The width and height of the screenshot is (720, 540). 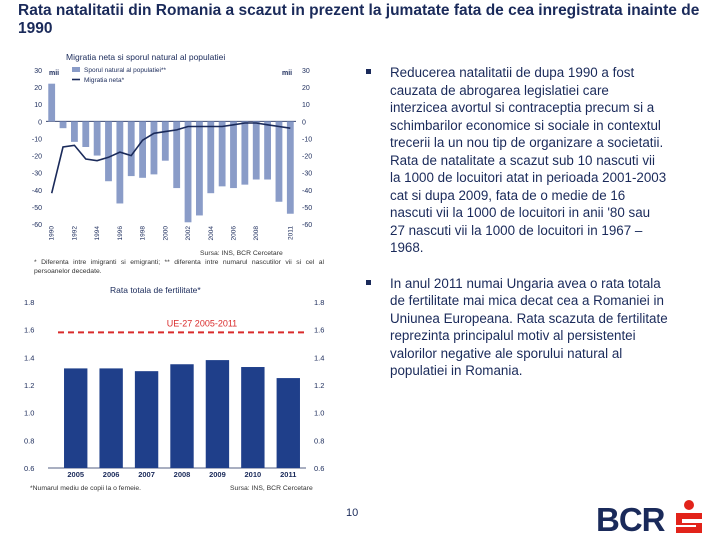 What do you see at coordinates (29, 357) in the screenshot?
I see `y-tick-left: 1.4` at bounding box center [29, 357].